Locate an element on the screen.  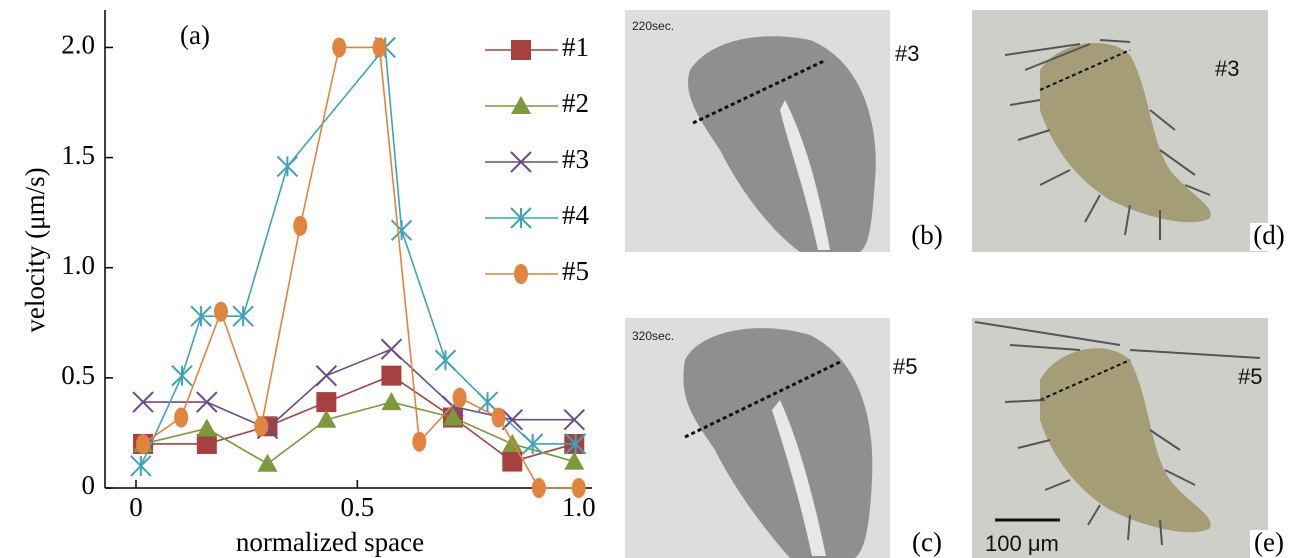
legend-label: #3 is located at coordinates (575, 159).